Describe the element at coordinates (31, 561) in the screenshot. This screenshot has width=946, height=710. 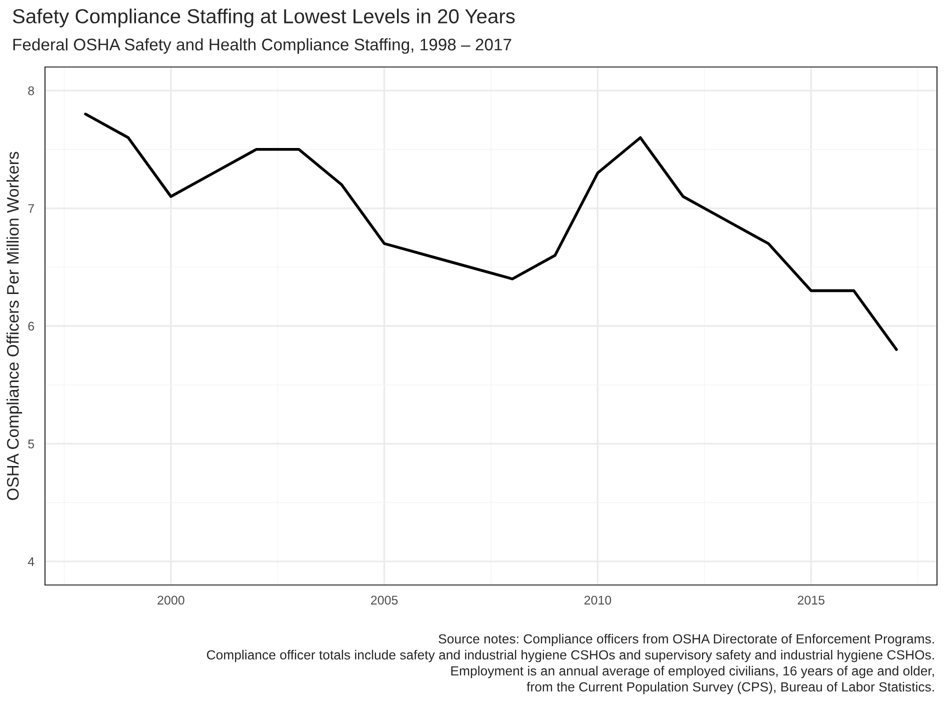
I see `y-tick-label: 4` at that location.